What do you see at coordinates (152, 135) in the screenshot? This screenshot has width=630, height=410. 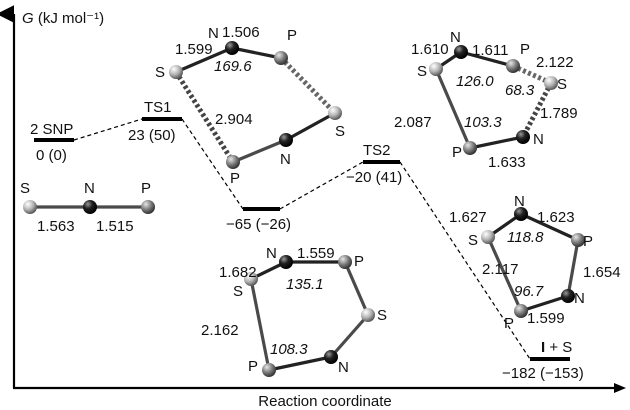 I see `ts1-energy: 23 (50)` at bounding box center [152, 135].